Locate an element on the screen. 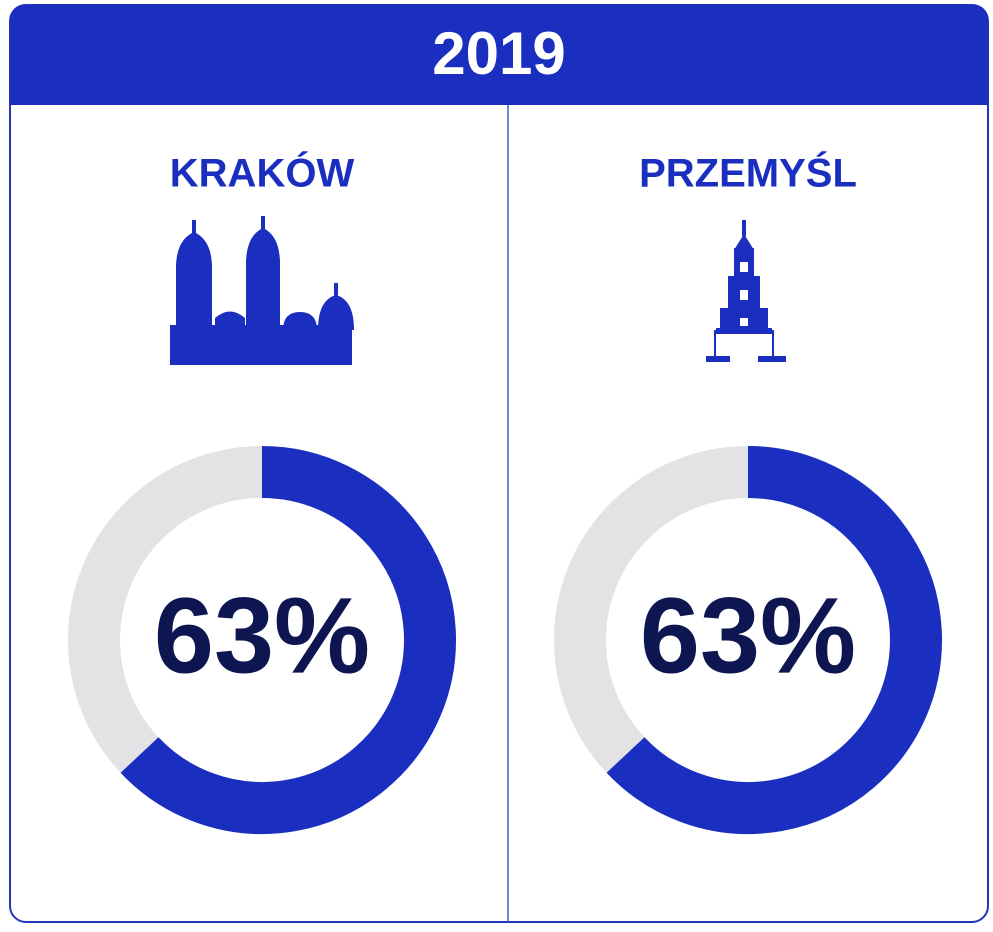 Image resolution: width=993 pixels, height=932 pixels. header-title: 2019 is located at coordinates (498, 53).